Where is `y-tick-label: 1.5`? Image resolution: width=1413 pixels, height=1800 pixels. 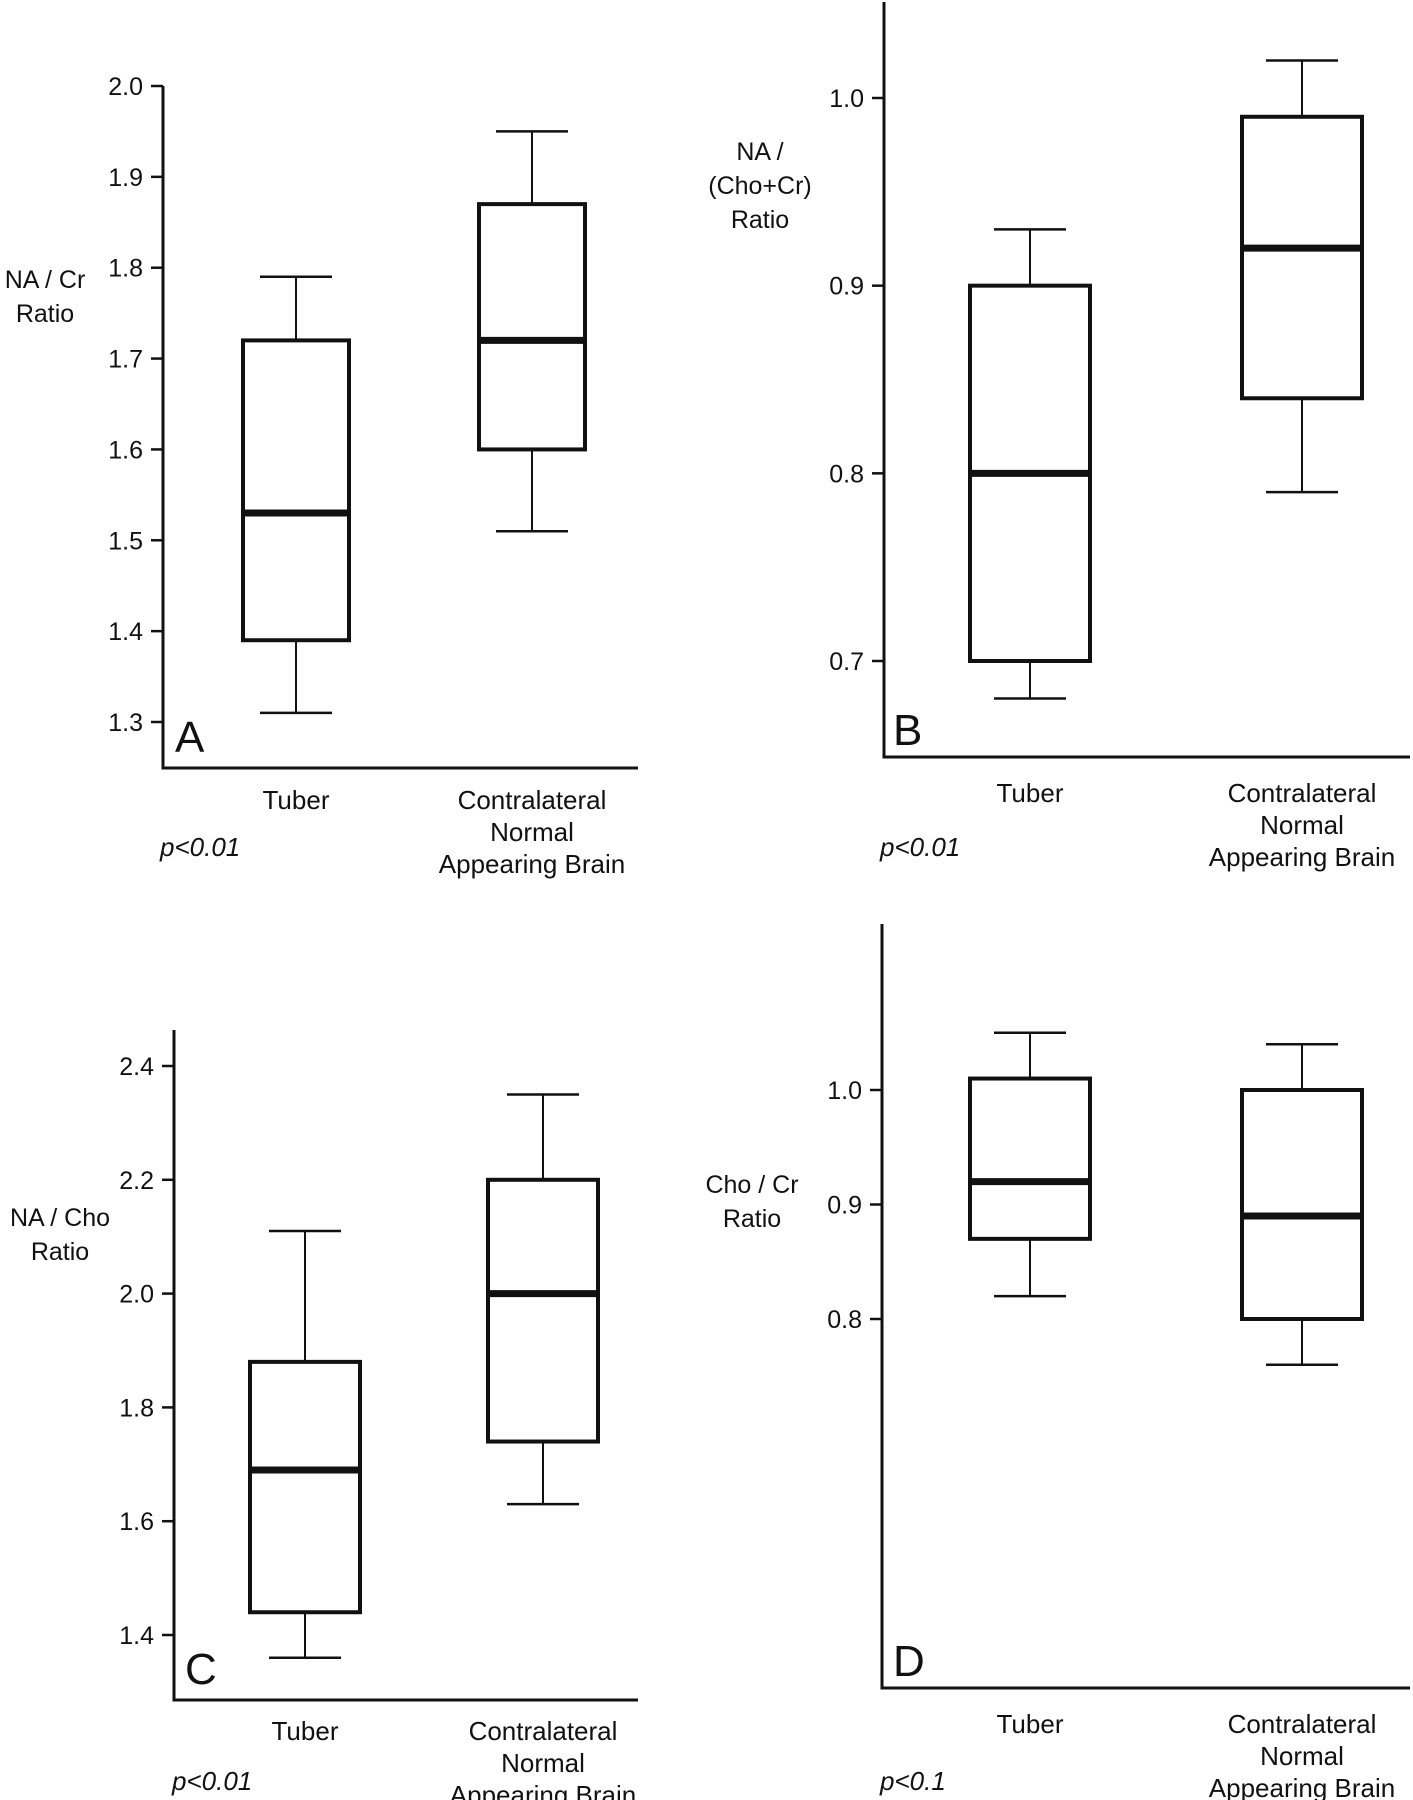 y-tick-label: 1.5 is located at coordinates (125, 541).